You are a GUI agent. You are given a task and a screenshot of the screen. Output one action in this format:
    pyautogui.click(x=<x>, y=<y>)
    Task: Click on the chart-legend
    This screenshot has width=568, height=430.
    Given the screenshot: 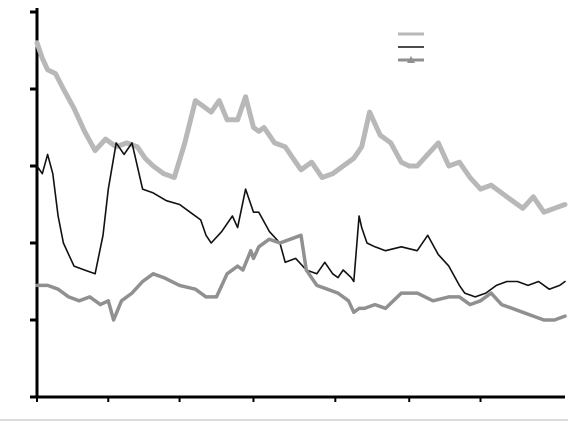 What is the action you would take?
    pyautogui.click(x=411, y=47)
    